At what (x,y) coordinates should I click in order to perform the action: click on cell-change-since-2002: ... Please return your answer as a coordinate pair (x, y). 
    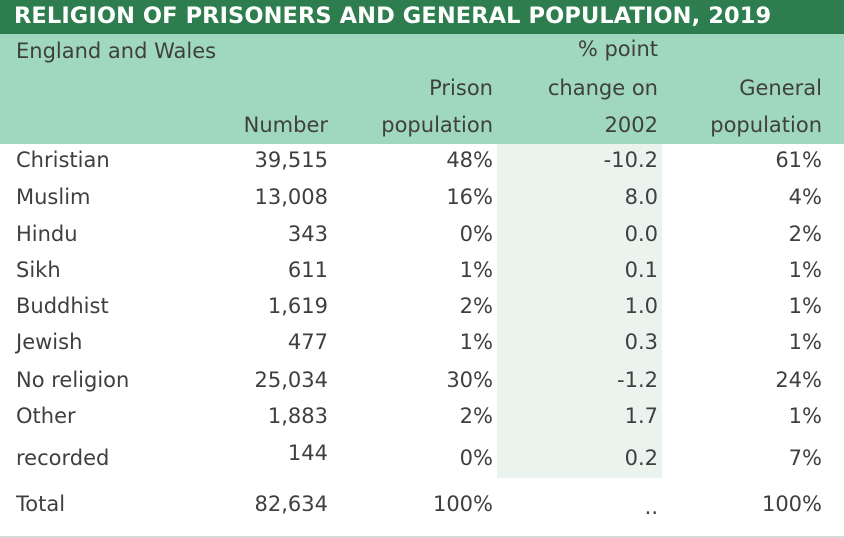
    Looking at the image, I should click on (651, 507).